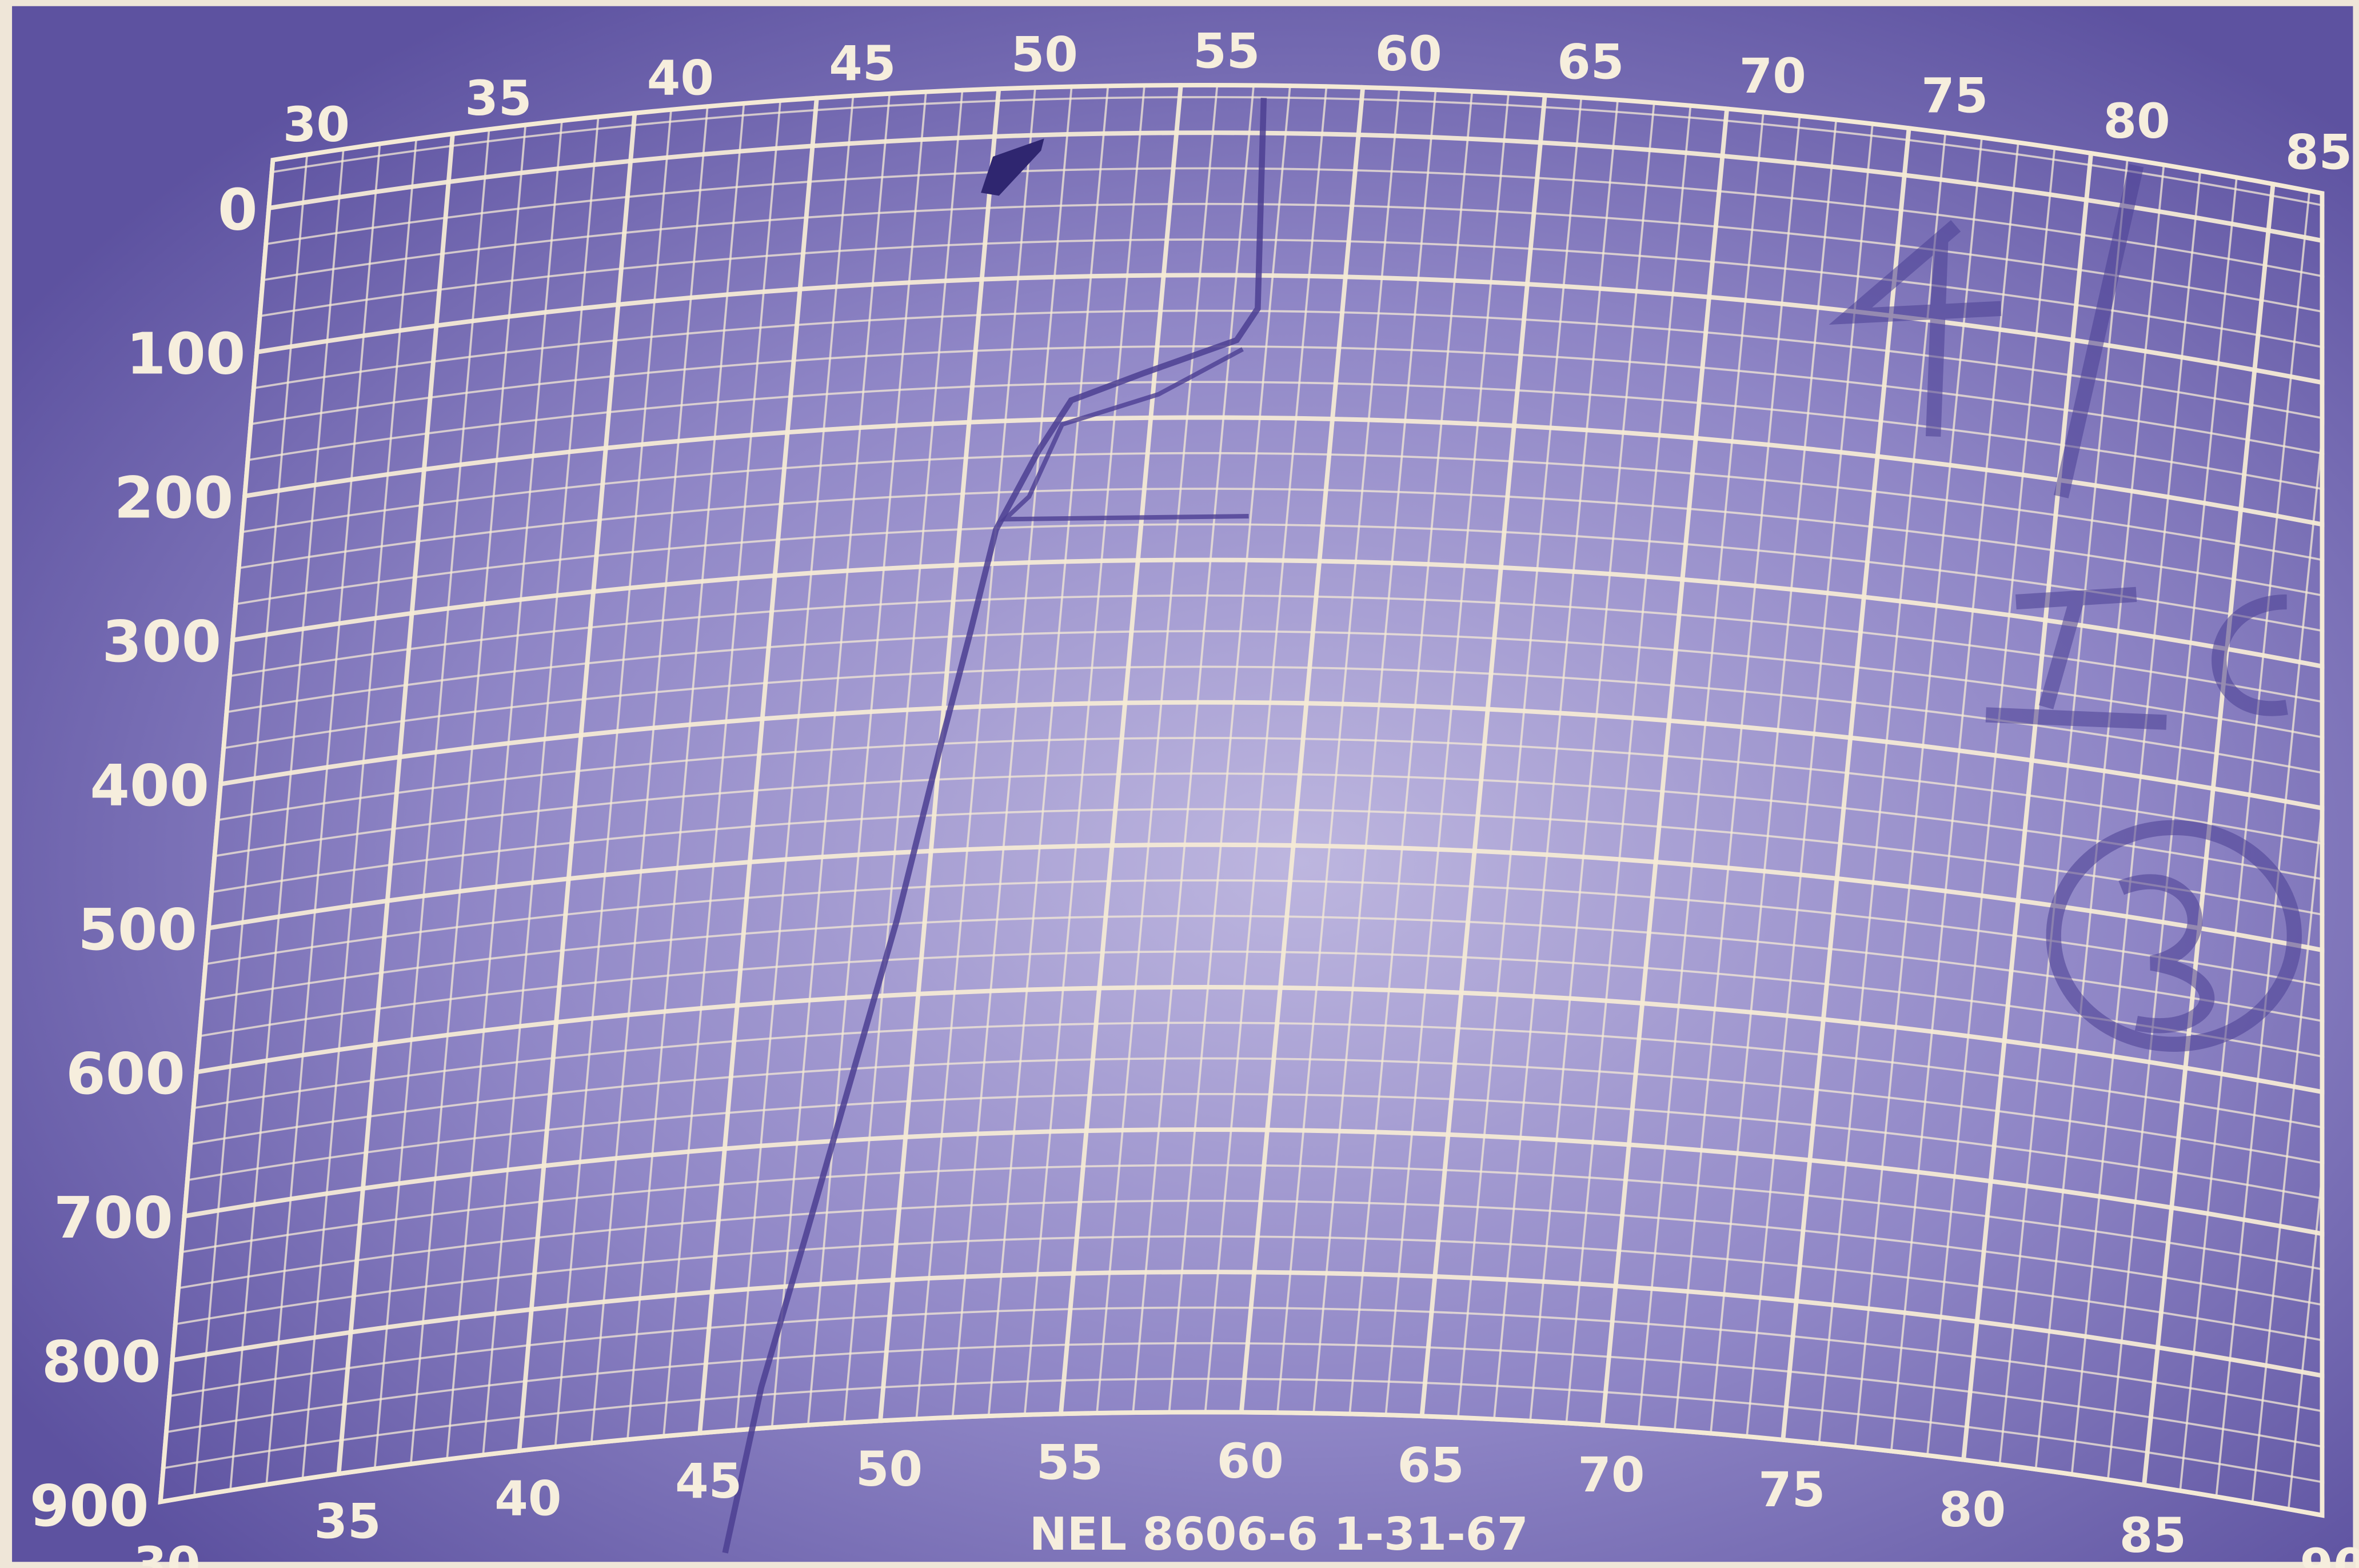  Describe the element at coordinates (113, 1217) in the screenshot. I see `depth-scale-label: 700` at that location.